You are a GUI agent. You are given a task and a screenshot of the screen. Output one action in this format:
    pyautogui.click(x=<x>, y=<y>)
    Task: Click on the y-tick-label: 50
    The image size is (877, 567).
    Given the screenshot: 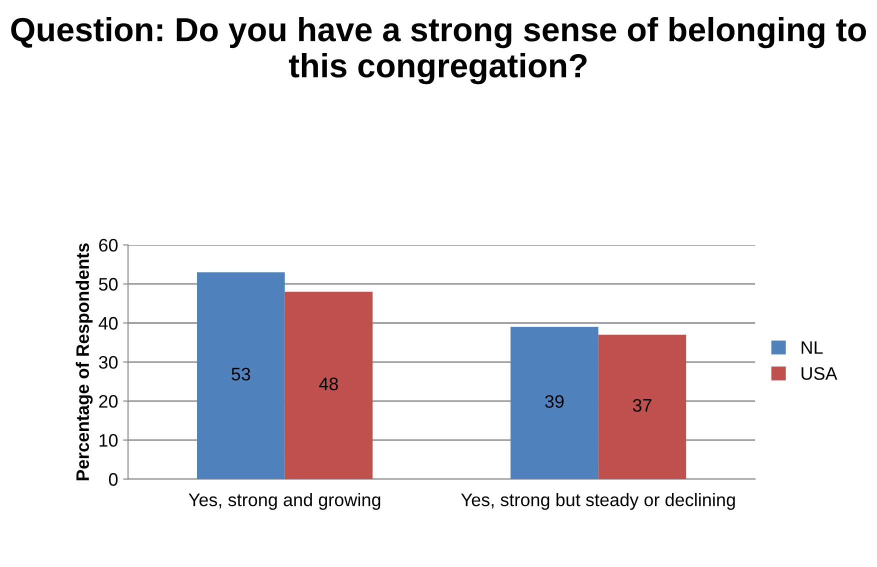 What is the action you would take?
    pyautogui.click(x=108, y=284)
    